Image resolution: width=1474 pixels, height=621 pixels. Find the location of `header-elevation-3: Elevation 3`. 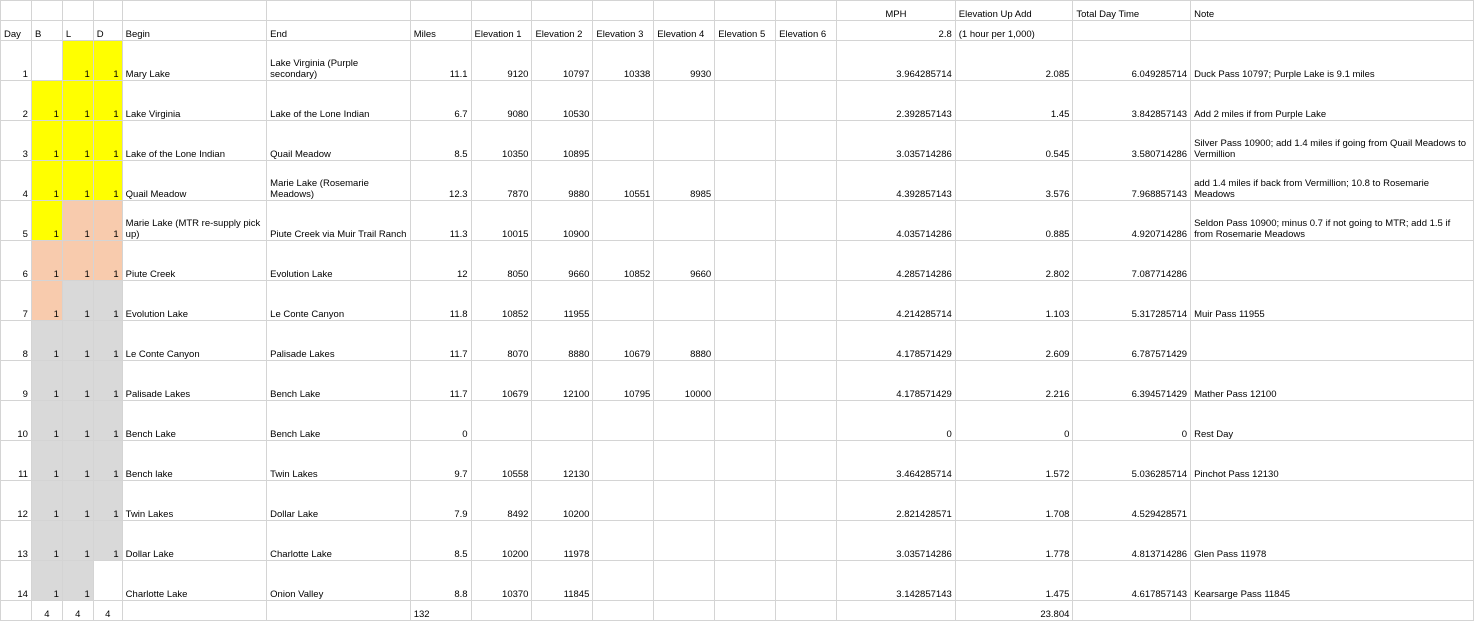

header-elevation-3: Elevation 3 is located at coordinates (623, 30).